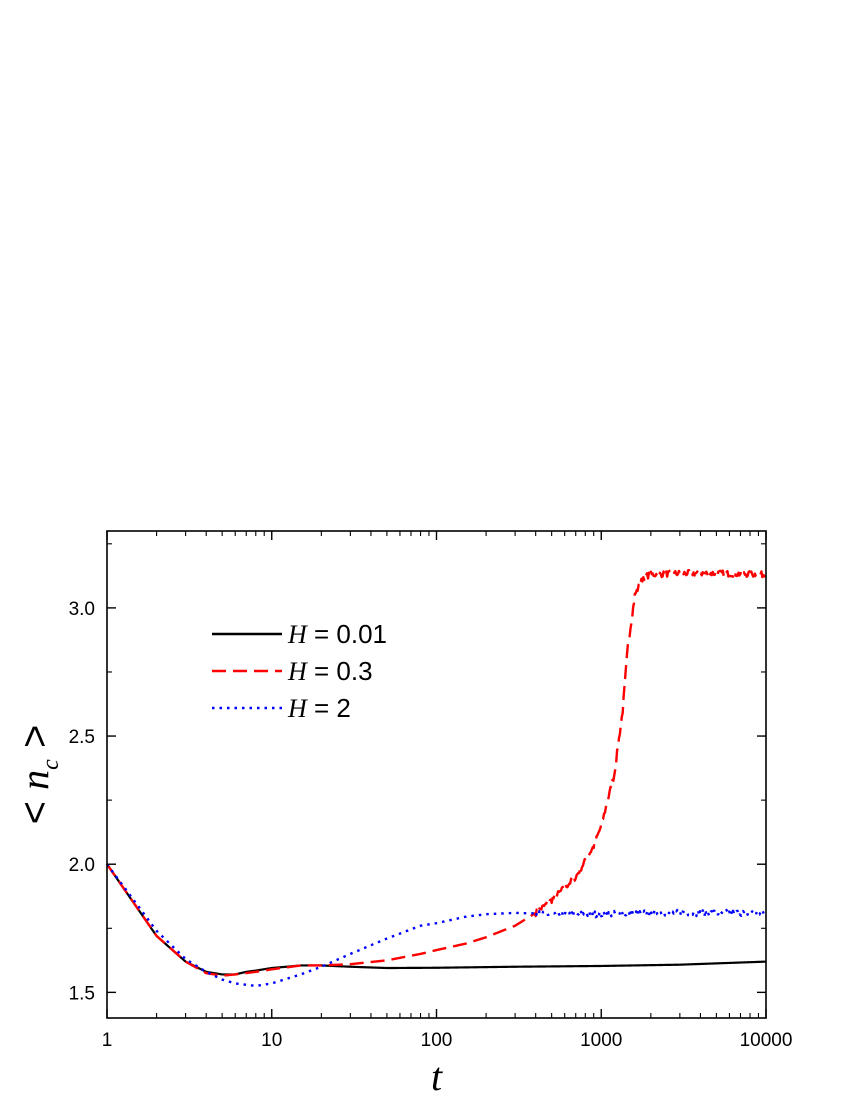  I want to click on x-tick-label: 1000, so click(601, 1040).